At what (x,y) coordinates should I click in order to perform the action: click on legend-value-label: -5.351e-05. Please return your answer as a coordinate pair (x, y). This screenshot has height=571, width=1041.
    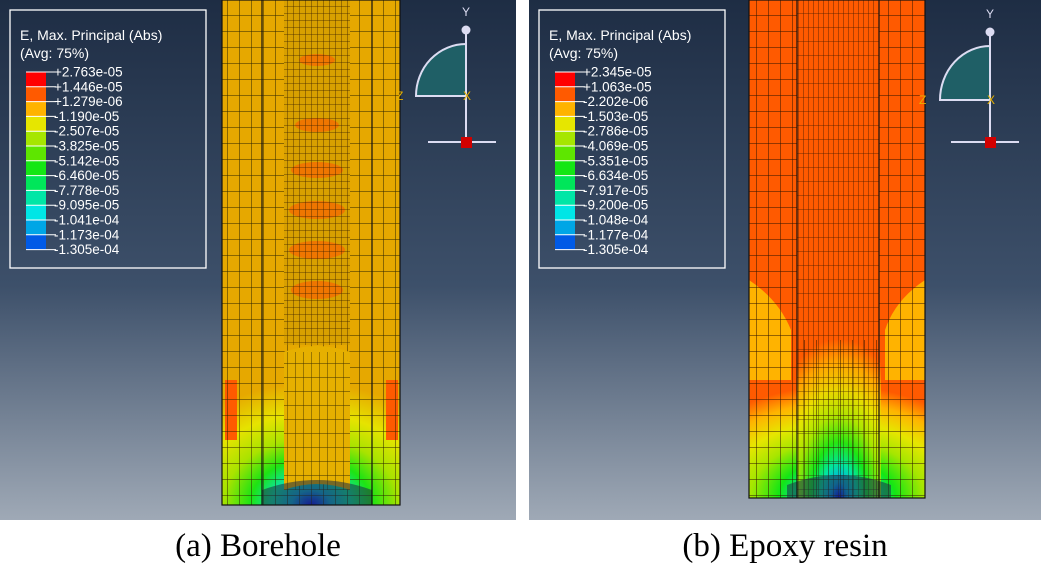
    Looking at the image, I should click on (615, 160).